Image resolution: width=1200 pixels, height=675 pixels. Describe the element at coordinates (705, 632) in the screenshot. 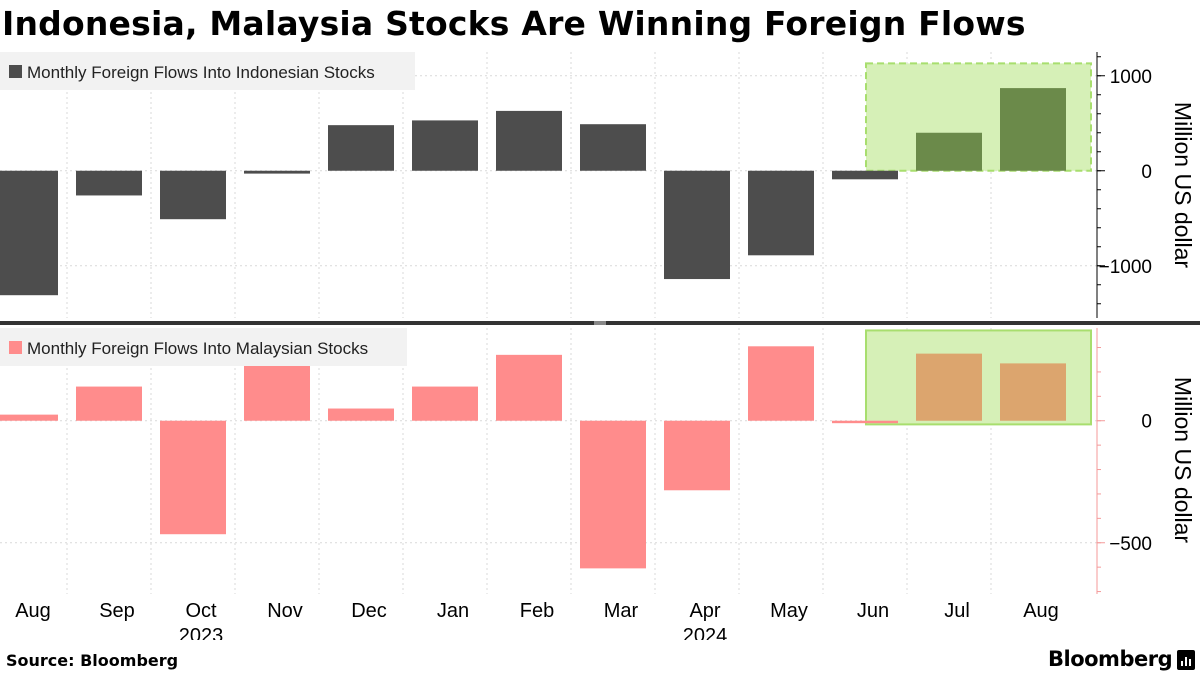

I see `x-year-label: 2024` at that location.